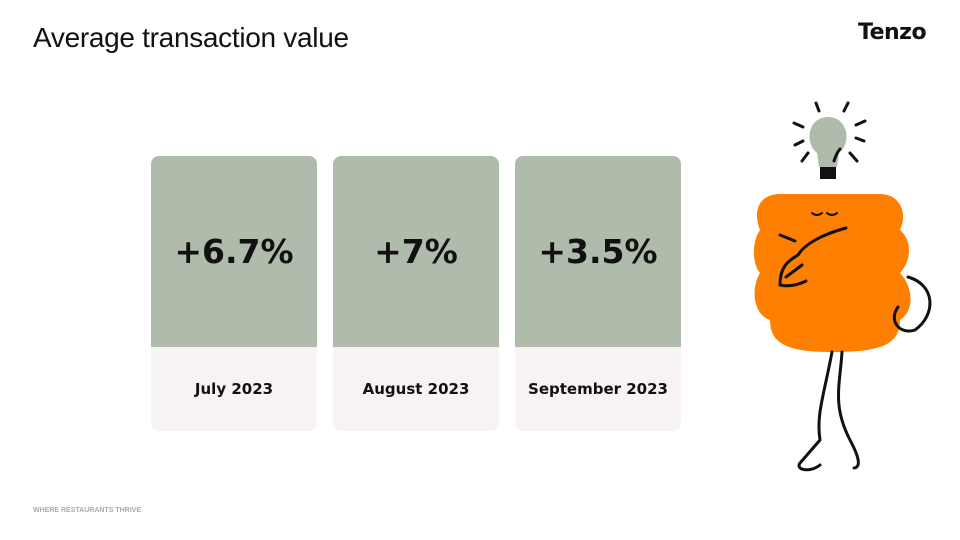 The image size is (960, 540). Describe the element at coordinates (598, 251) in the screenshot. I see `kpi-value: +3.5%` at that location.